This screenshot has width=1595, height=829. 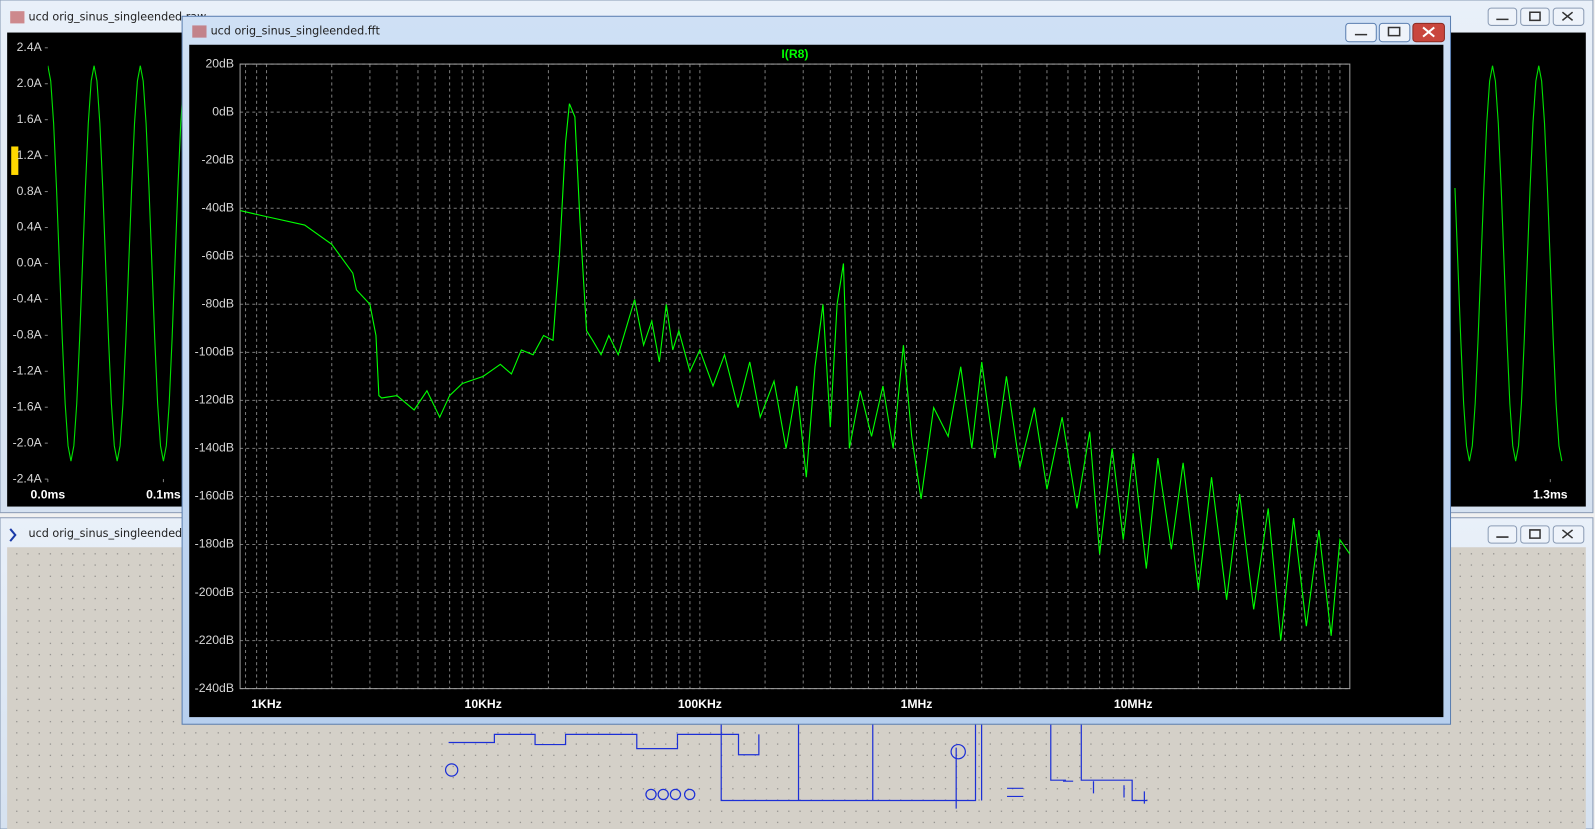 I want to click on y-tick-label: -200dB, so click(x=214, y=592).